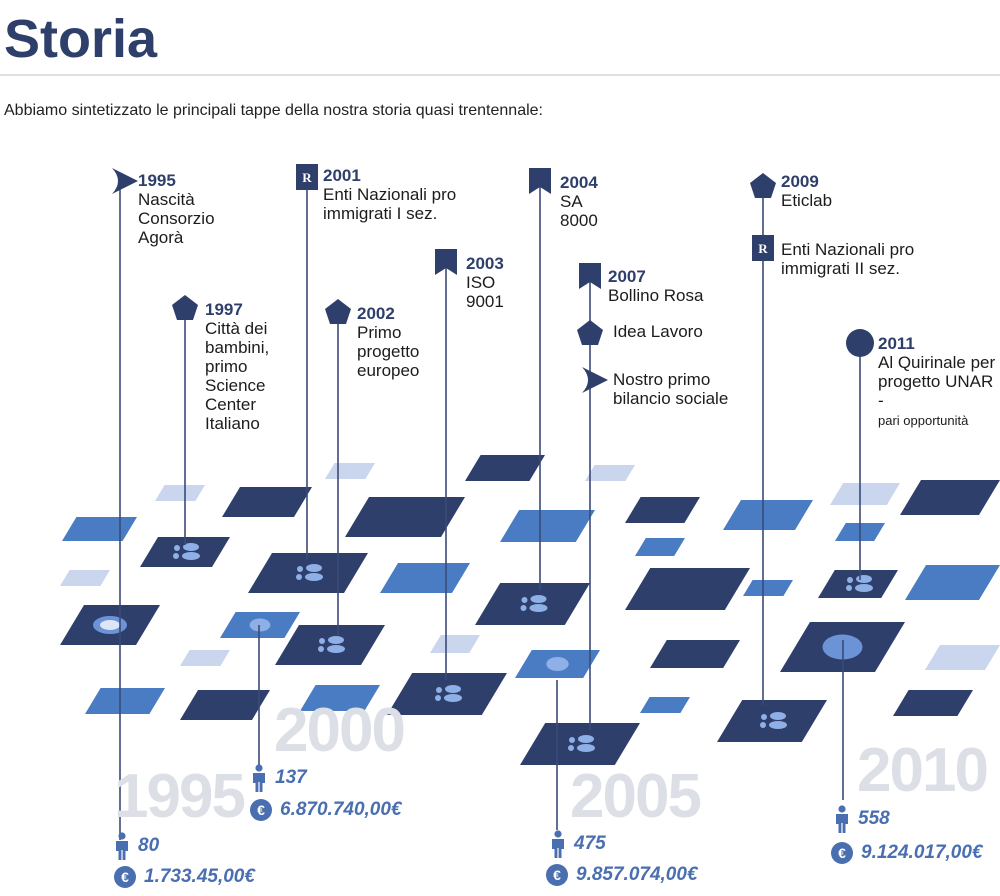 The height and width of the screenshot is (896, 1000). What do you see at coordinates (862, 819) in the screenshot?
I see `employees-2010: 558` at bounding box center [862, 819].